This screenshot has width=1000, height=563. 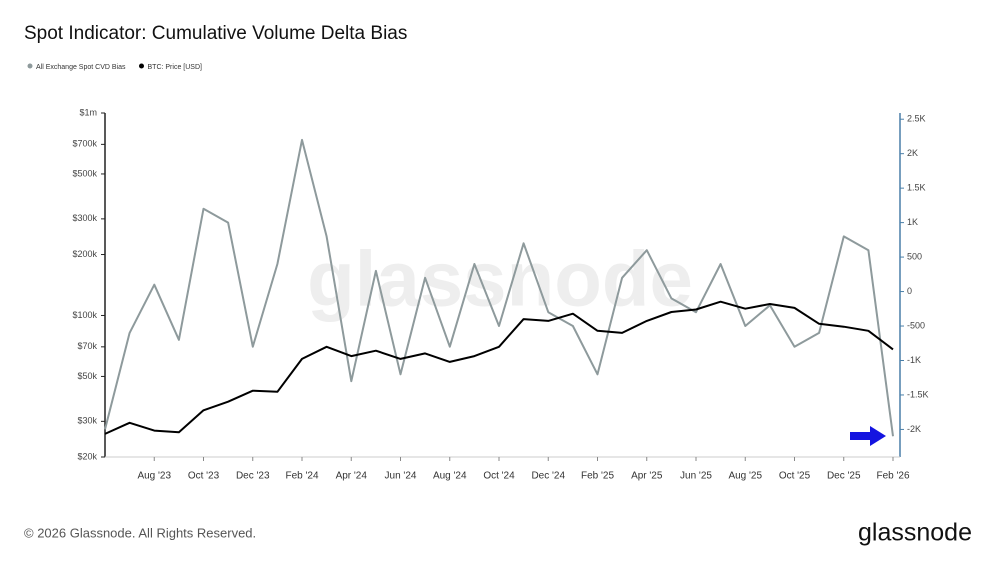 I want to click on y2-tick-label: 2.5K, so click(x=916, y=119).